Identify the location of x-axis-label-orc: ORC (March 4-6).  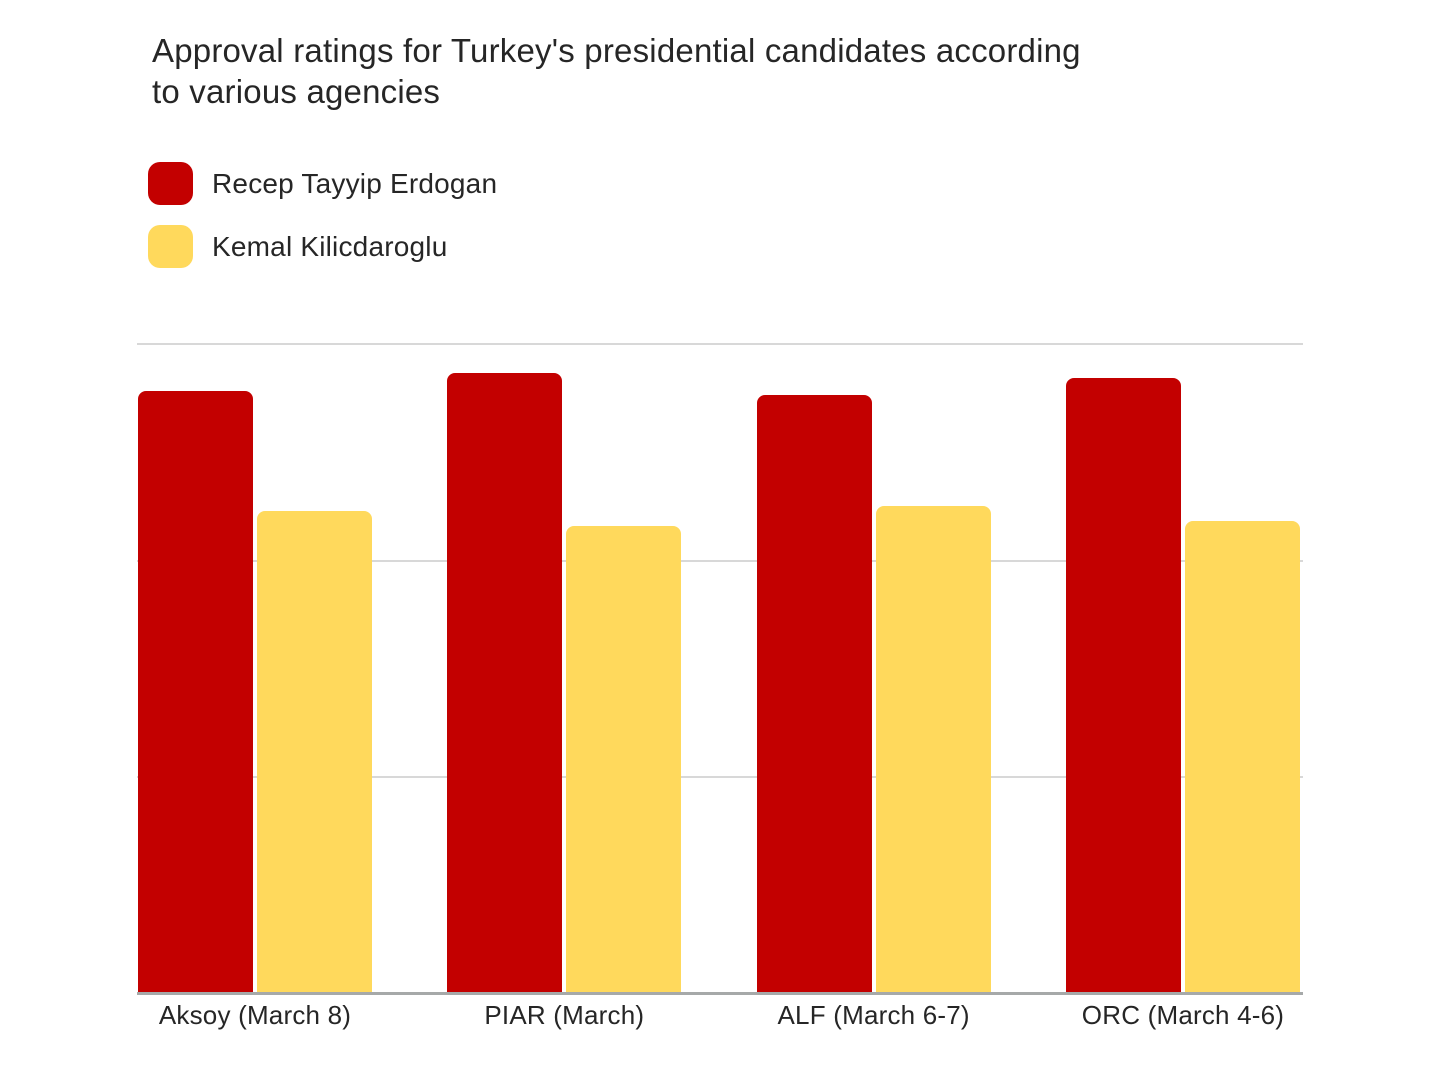
(1183, 1015).